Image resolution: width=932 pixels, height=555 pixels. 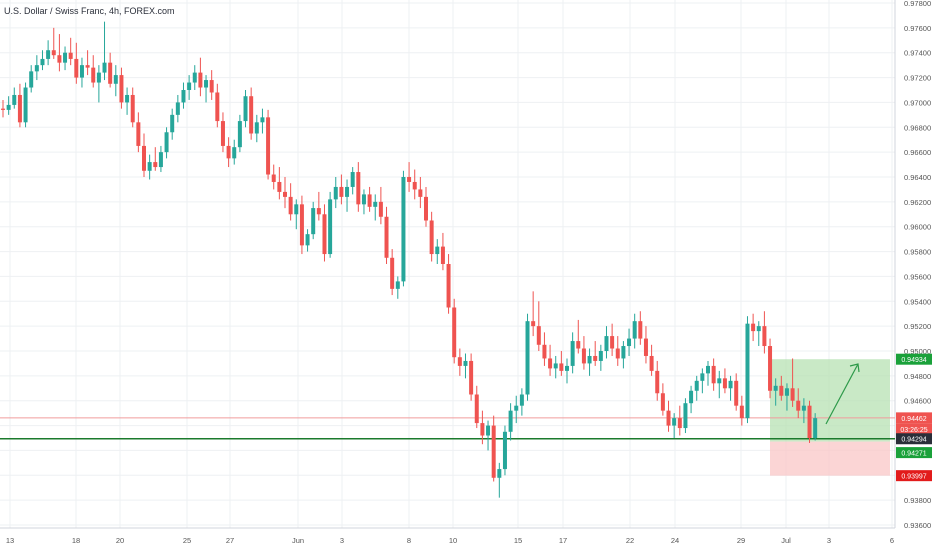 I want to click on y-tick-label: 0.95200, so click(x=917, y=326).